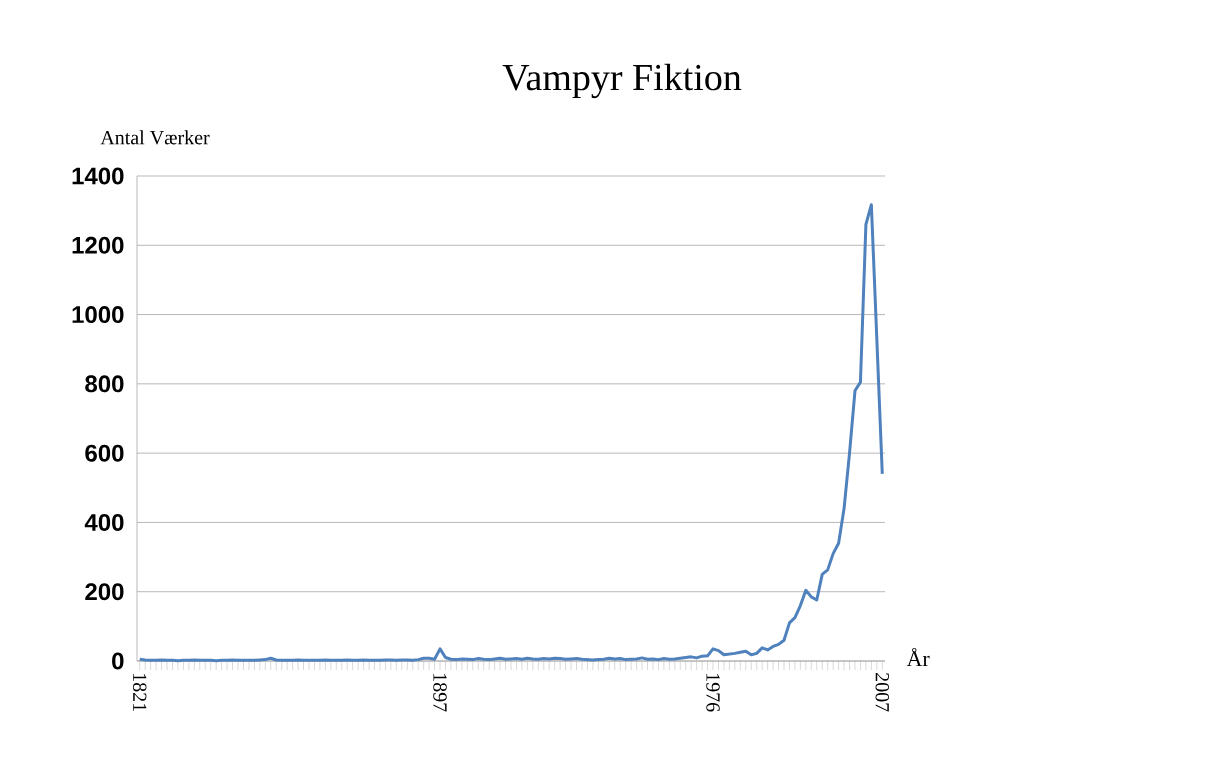 The width and height of the screenshot is (1215, 765). Describe the element at coordinates (104, 522) in the screenshot. I see `y-tick-label: 400` at that location.